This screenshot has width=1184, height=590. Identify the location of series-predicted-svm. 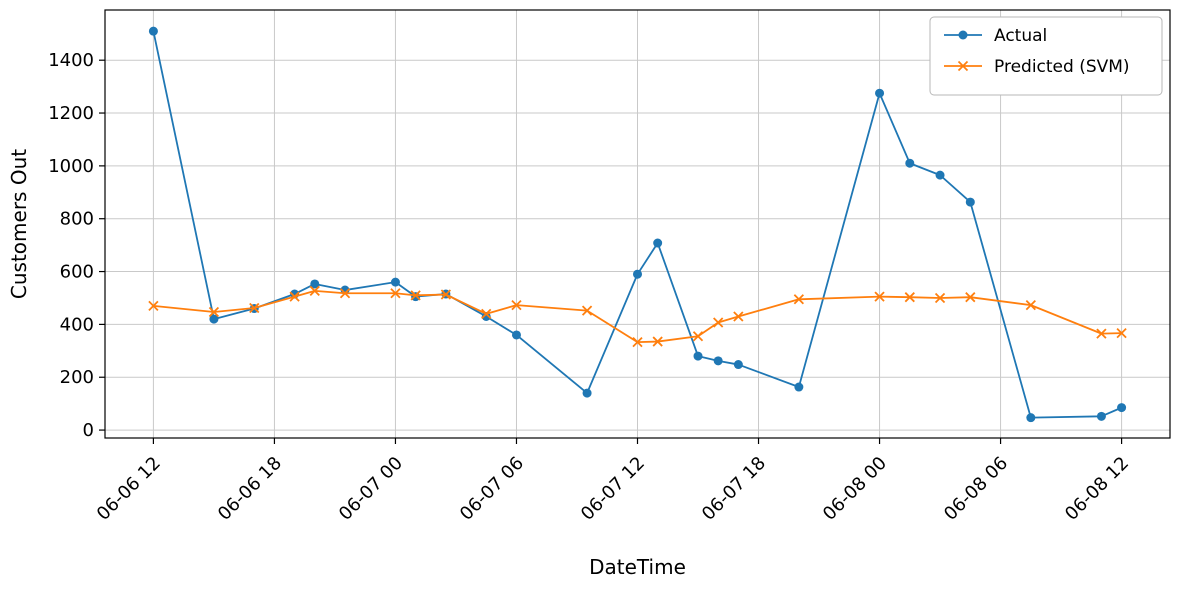
(637, 316).